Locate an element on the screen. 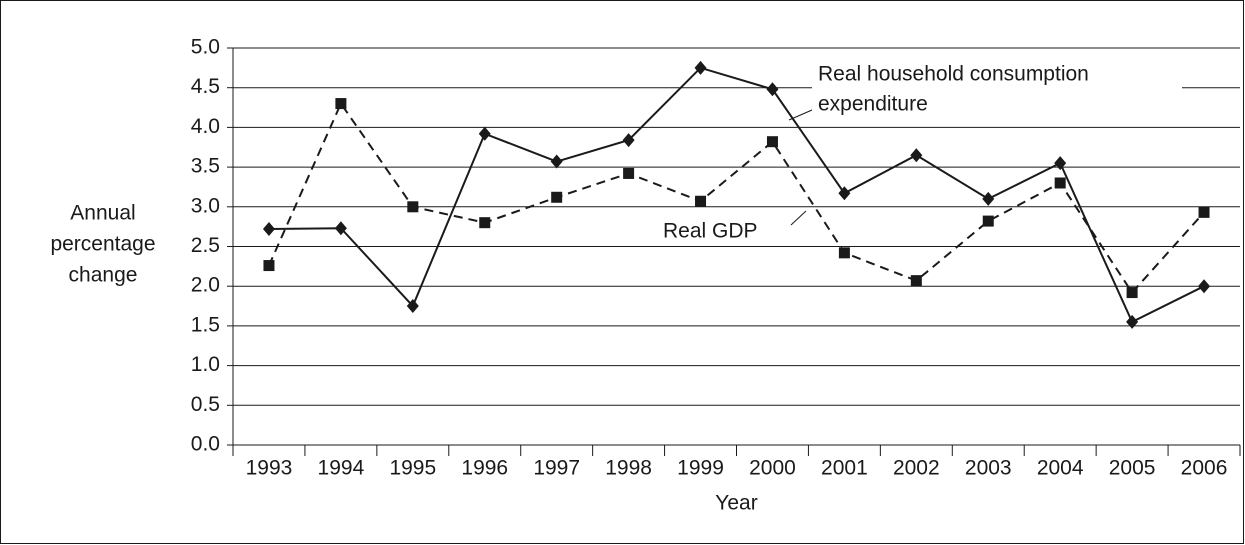  x-tick-label: 2003 is located at coordinates (988, 468).